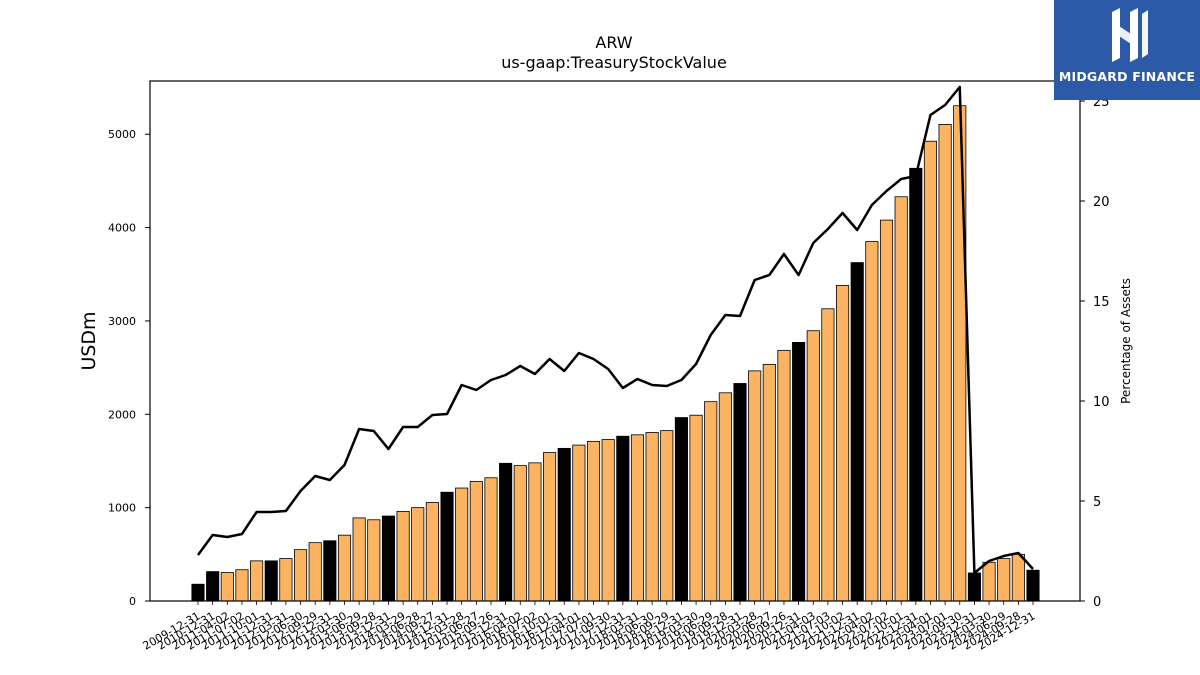 The height and width of the screenshot is (675, 1200). What do you see at coordinates (122, 228) in the screenshot?
I see `y-tick-label-4000: 4000` at bounding box center [122, 228].